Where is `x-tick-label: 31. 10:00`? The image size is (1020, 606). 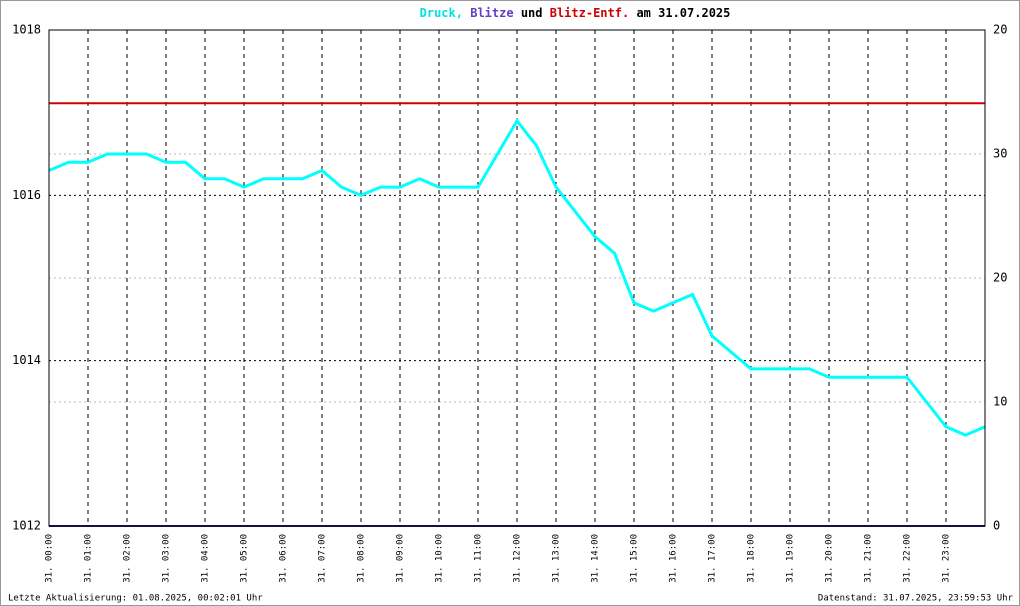
x-tick-label: 31. 10:00 is located at coordinates (440, 558).